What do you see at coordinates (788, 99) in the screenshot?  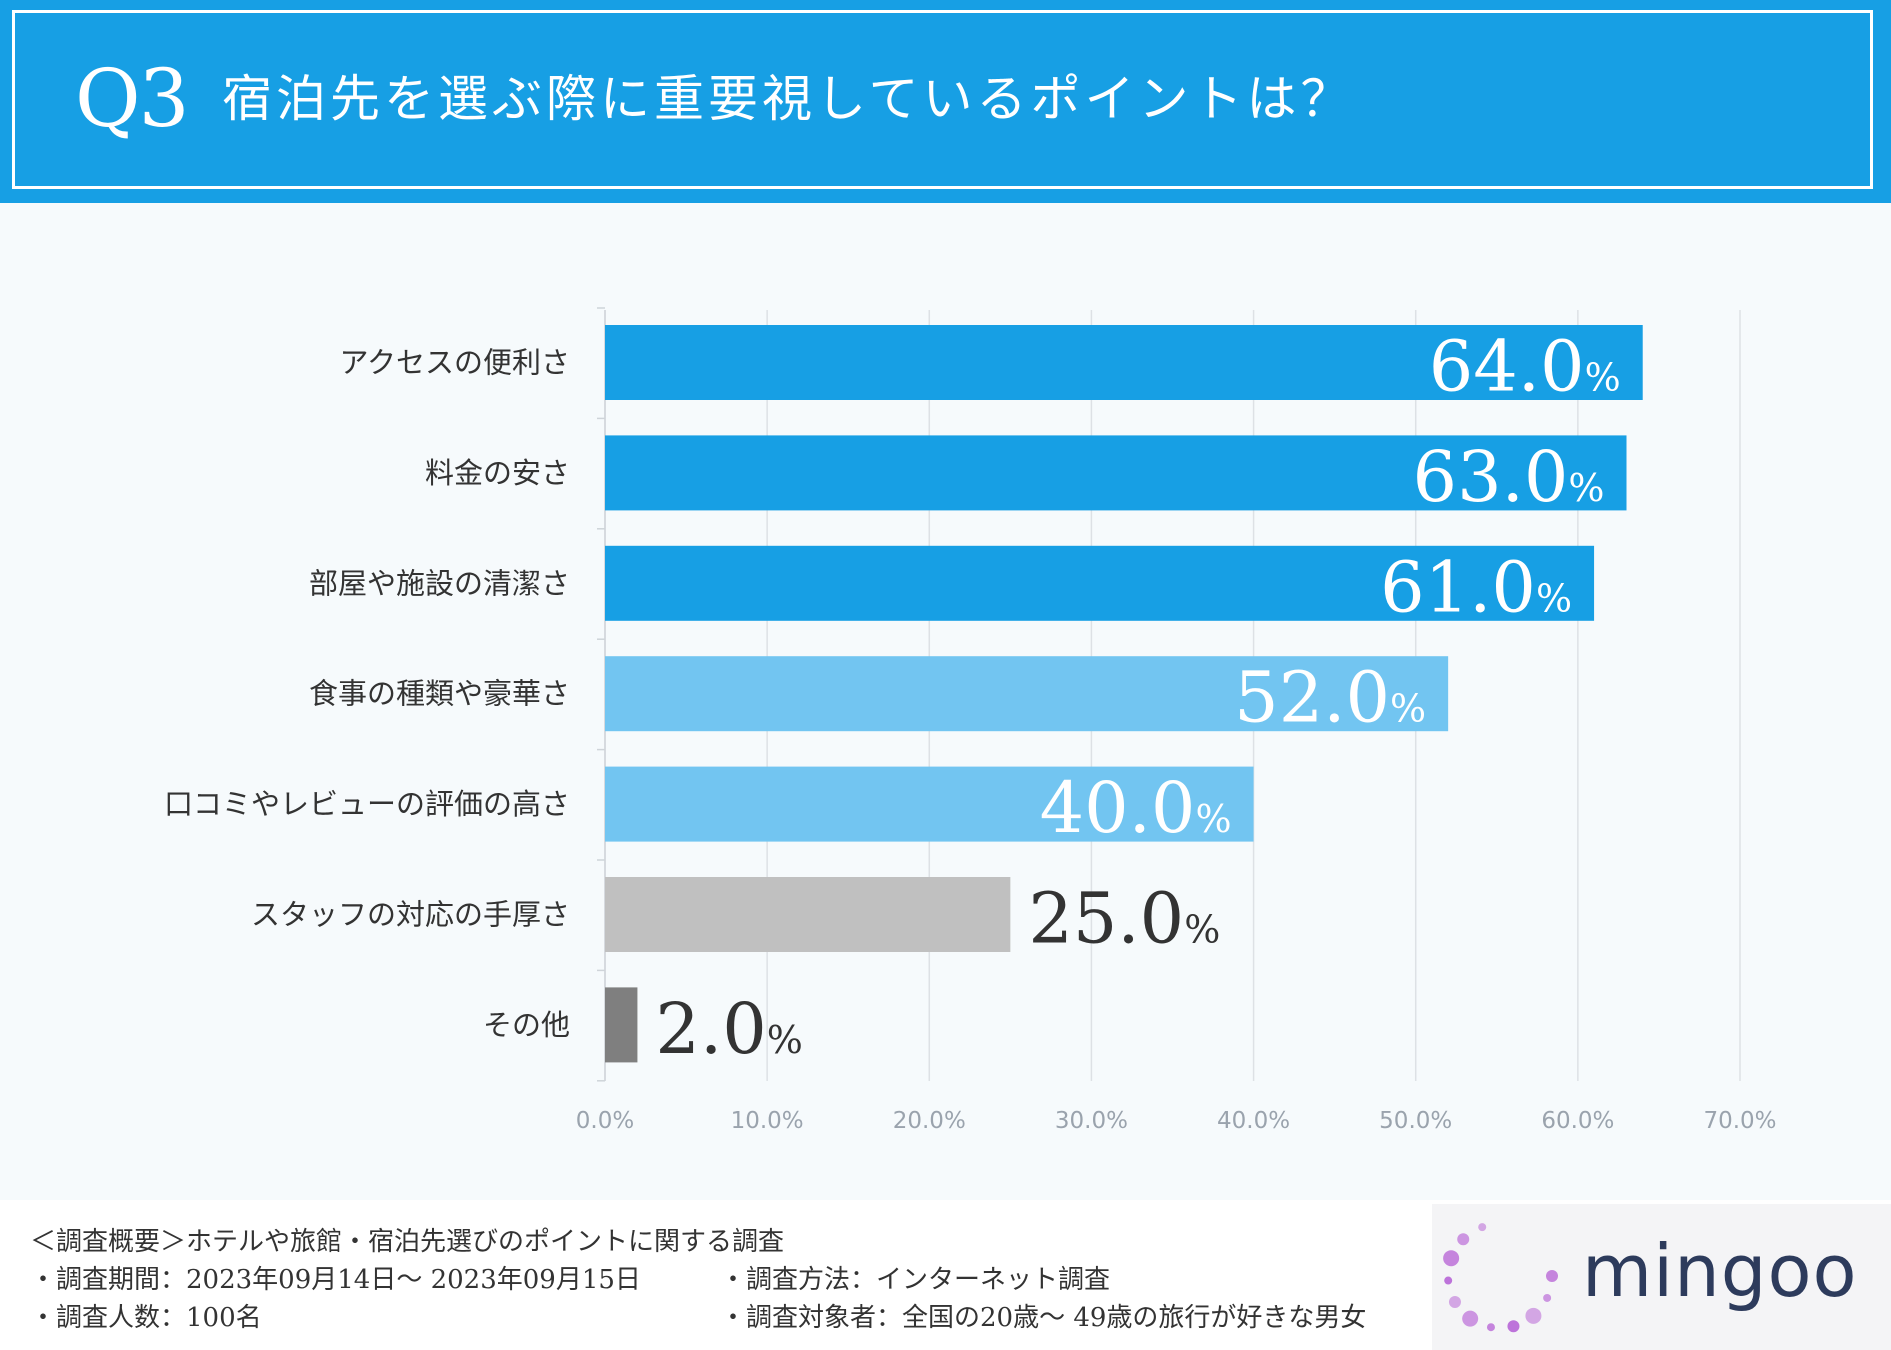 I see `question-title: 宿泊先を選ぶ際に重要視しているポイントは？` at bounding box center [788, 99].